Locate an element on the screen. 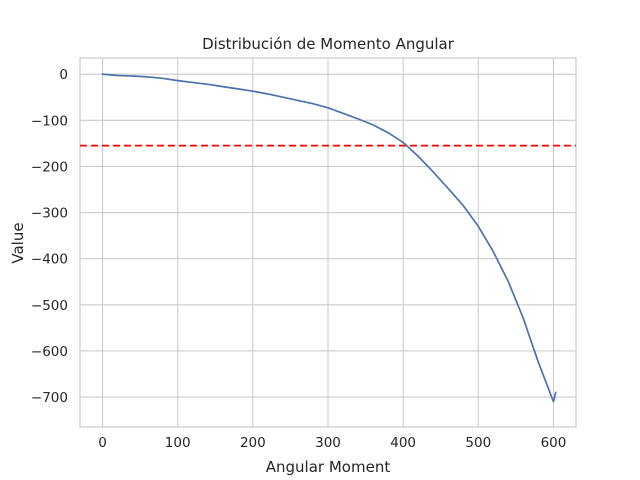 This screenshot has width=640, height=480. y-tick-label: −600 is located at coordinates (49, 352).